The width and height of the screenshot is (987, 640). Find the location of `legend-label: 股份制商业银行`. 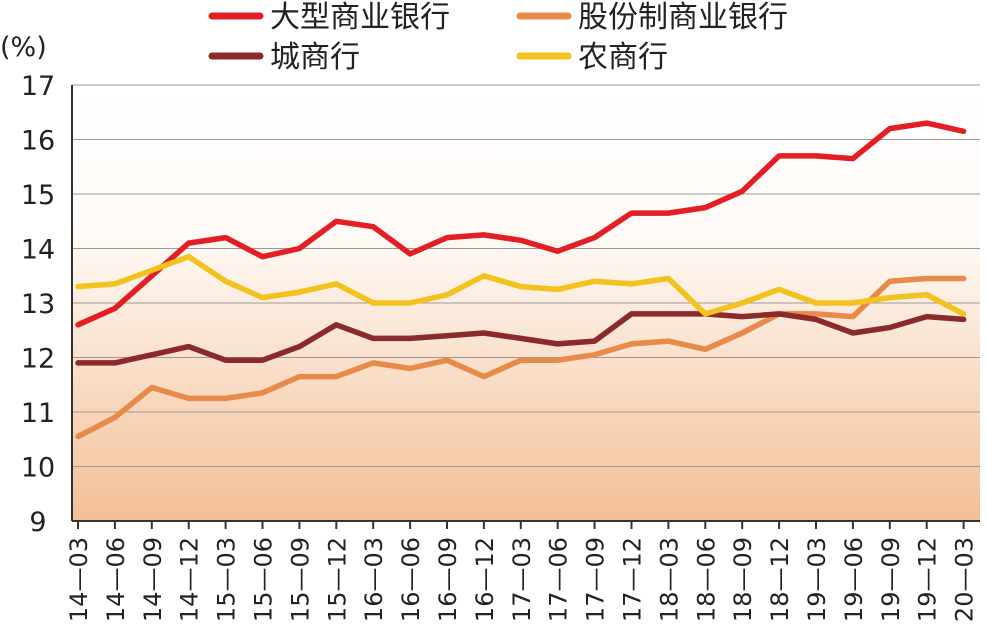

legend-label: 股份制商业银行 is located at coordinates (683, 17).